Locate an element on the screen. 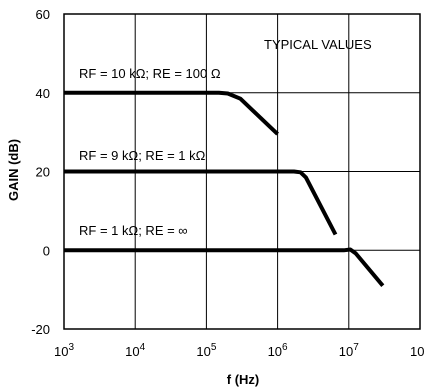 This screenshot has height=392, width=425. x-tick-label: 10³ is located at coordinates (64, 350).